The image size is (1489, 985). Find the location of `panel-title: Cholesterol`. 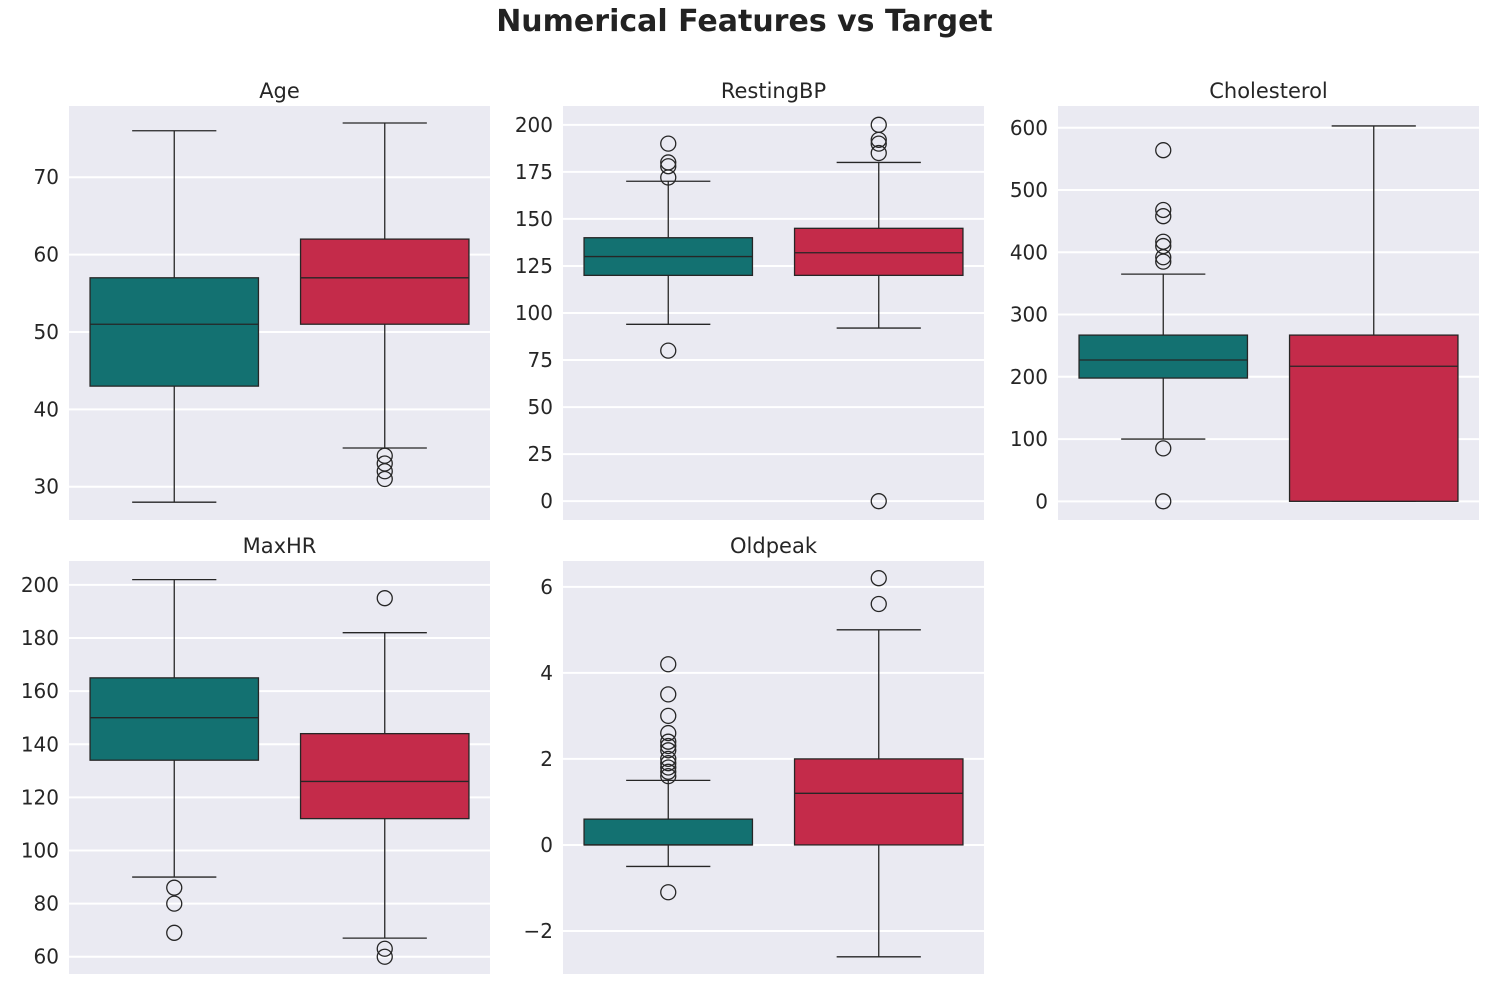

panel-title: Cholesterol is located at coordinates (1268, 91).